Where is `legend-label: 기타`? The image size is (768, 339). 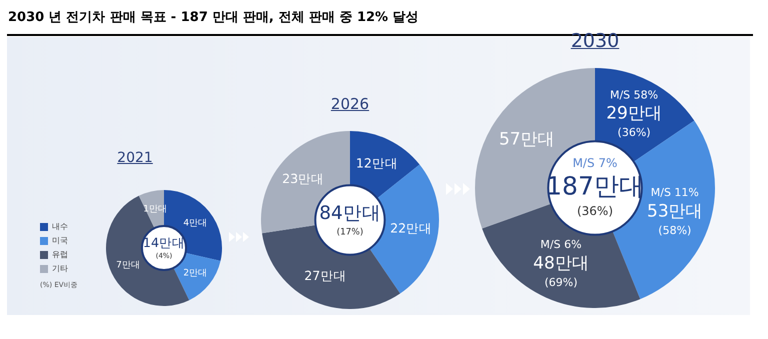 legend-label: 기타 is located at coordinates (60, 269).